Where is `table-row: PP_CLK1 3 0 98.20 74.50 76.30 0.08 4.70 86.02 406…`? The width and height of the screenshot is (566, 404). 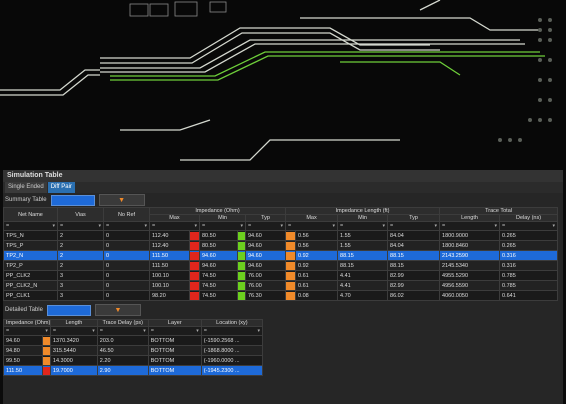 table-row: PP_CLK1 3 0 98.20 74.50 76.30 0.08 4.70 86.02 406… is located at coordinates (281, 295).